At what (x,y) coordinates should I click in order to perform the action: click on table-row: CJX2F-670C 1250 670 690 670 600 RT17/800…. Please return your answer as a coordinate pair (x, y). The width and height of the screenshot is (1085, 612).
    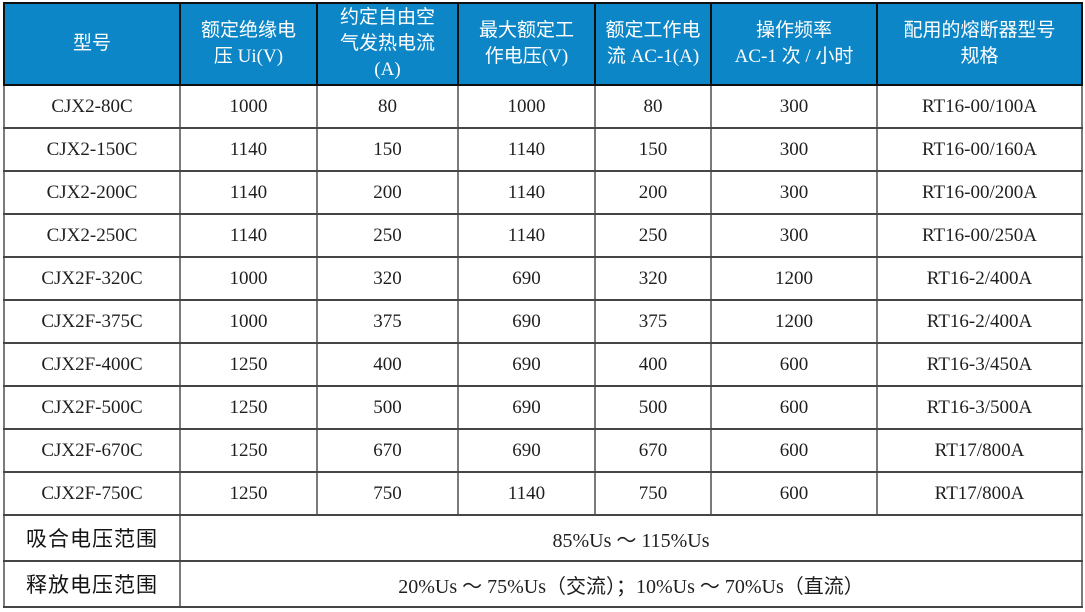
    Looking at the image, I should click on (543, 450).